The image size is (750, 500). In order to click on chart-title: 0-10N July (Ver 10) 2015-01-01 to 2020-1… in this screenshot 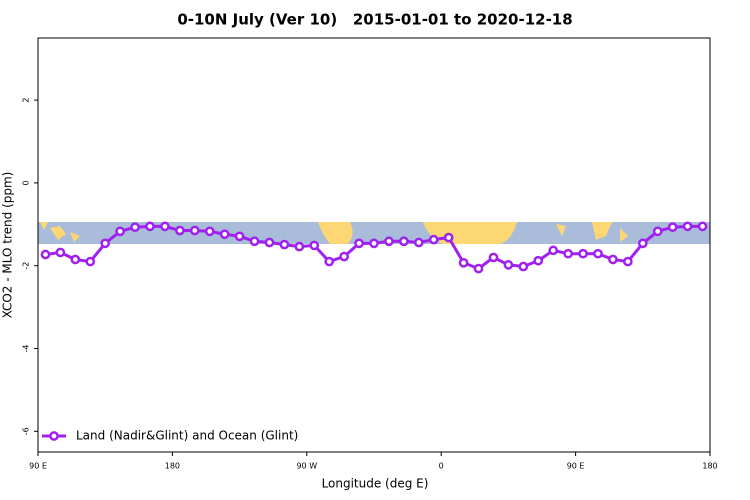, I will do `click(374, 20)`.